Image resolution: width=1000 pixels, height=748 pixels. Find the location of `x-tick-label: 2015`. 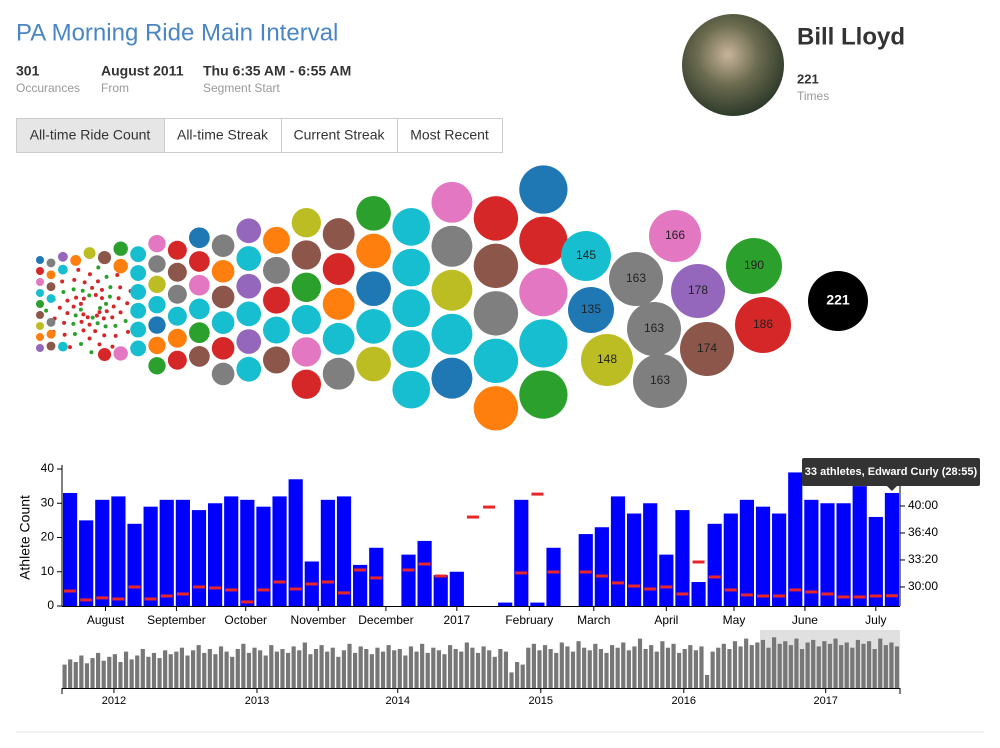

x-tick-label: 2015 is located at coordinates (541, 701).